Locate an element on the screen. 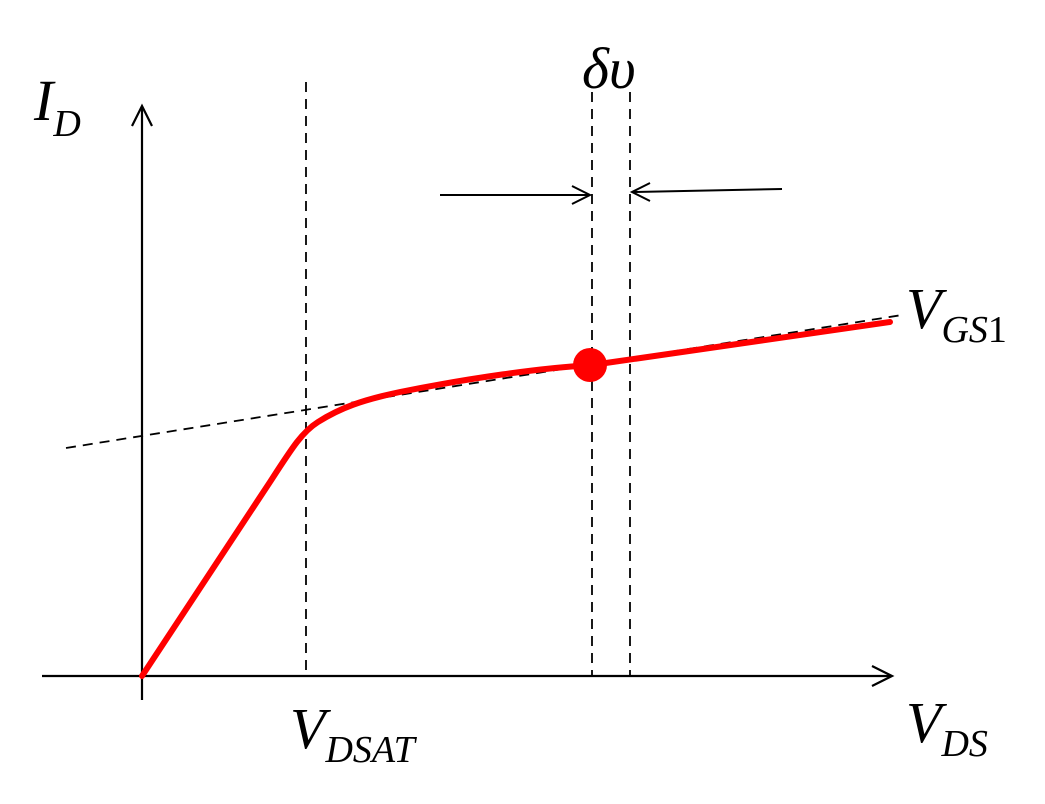  x-axis-arrowhead is located at coordinates (883, 676).